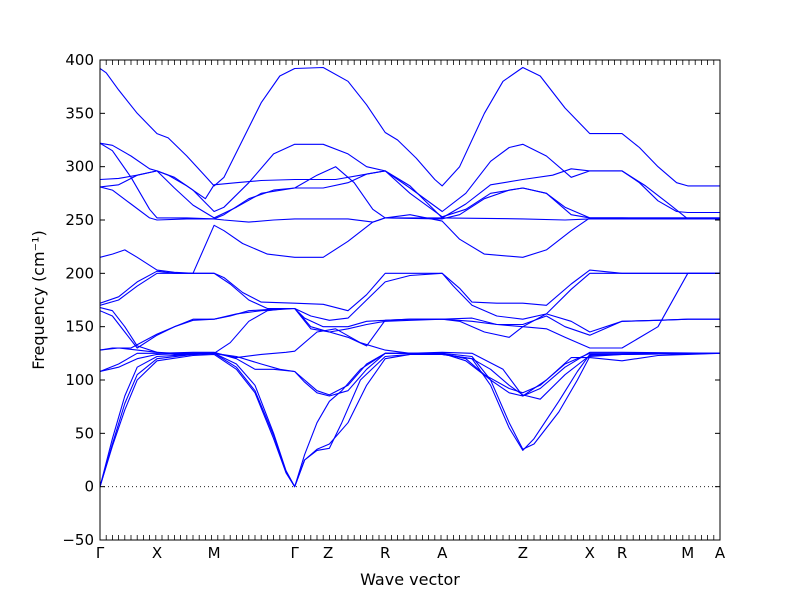  What do you see at coordinates (84, 433) in the screenshot?
I see `y-tick-label: 50` at bounding box center [84, 433].